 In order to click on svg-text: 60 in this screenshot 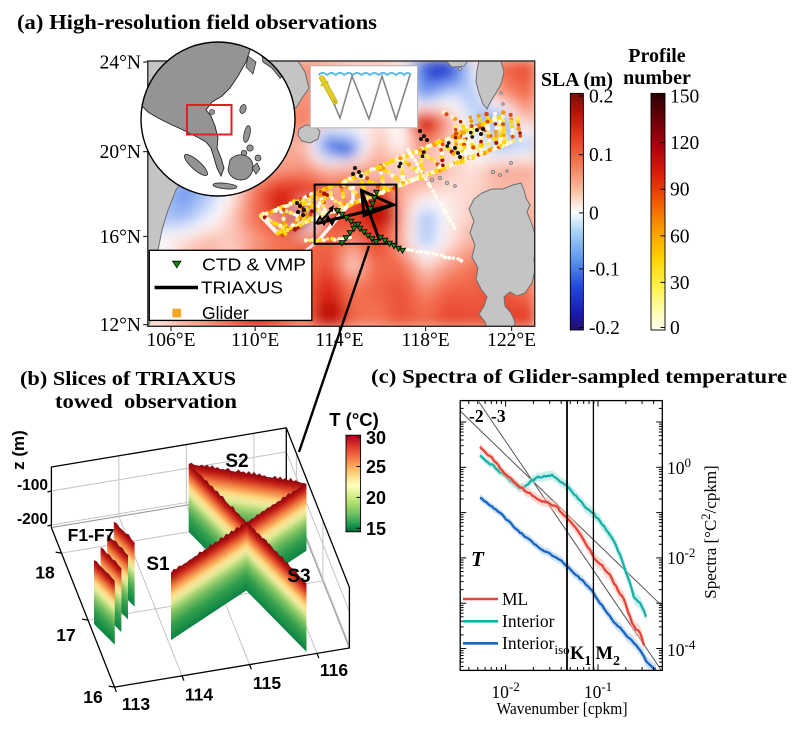, I will do `click(680, 236)`.